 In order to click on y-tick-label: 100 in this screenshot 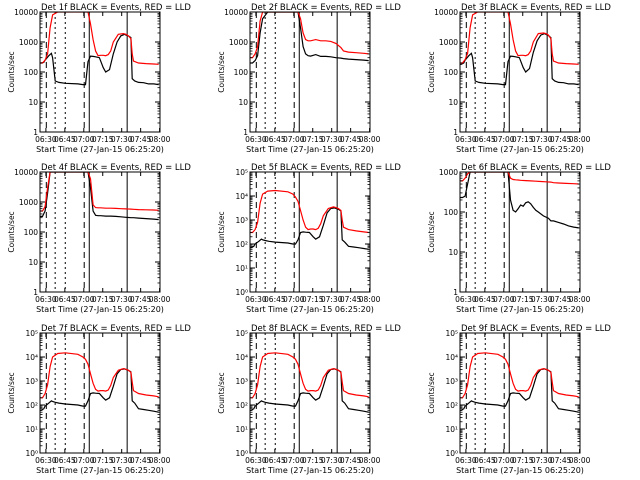, I will do `click(31, 72)`.